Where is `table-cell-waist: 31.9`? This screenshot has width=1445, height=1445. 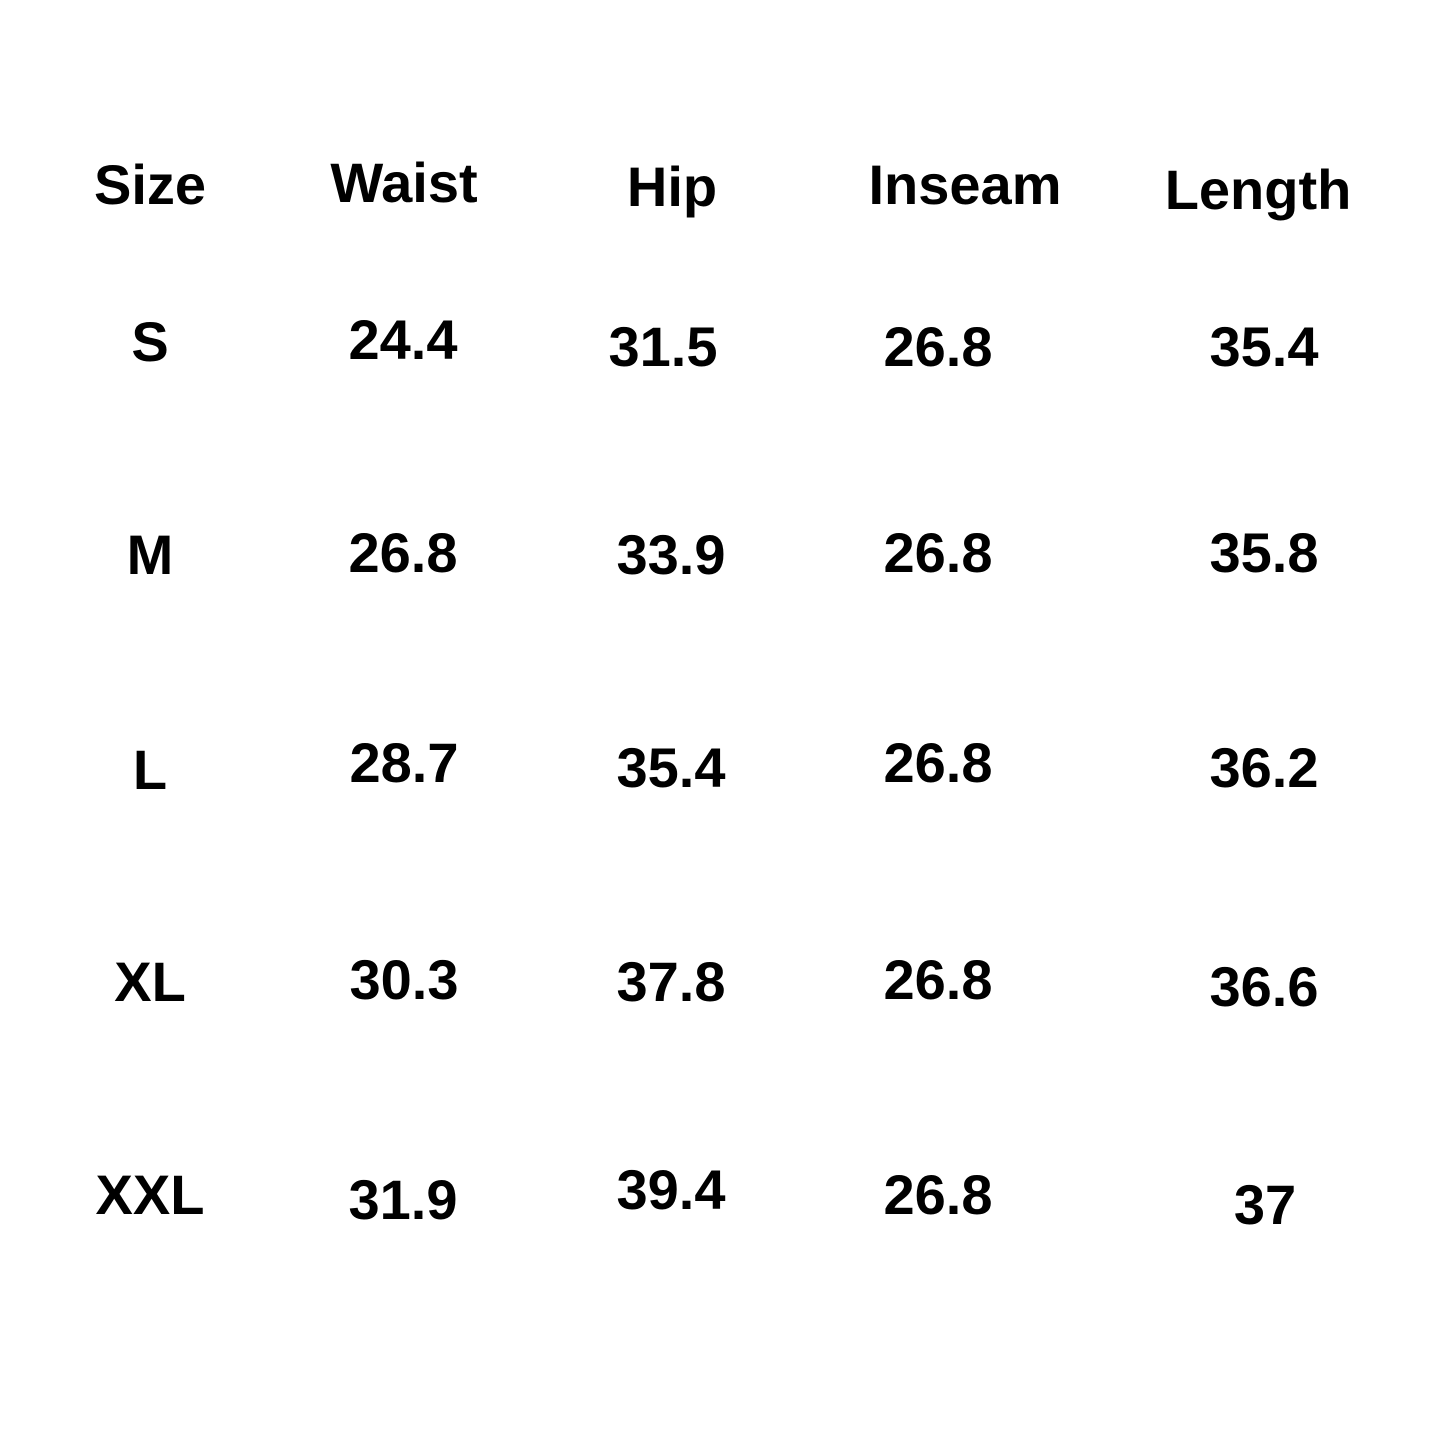
table-cell-waist: 31.9 is located at coordinates (403, 1199).